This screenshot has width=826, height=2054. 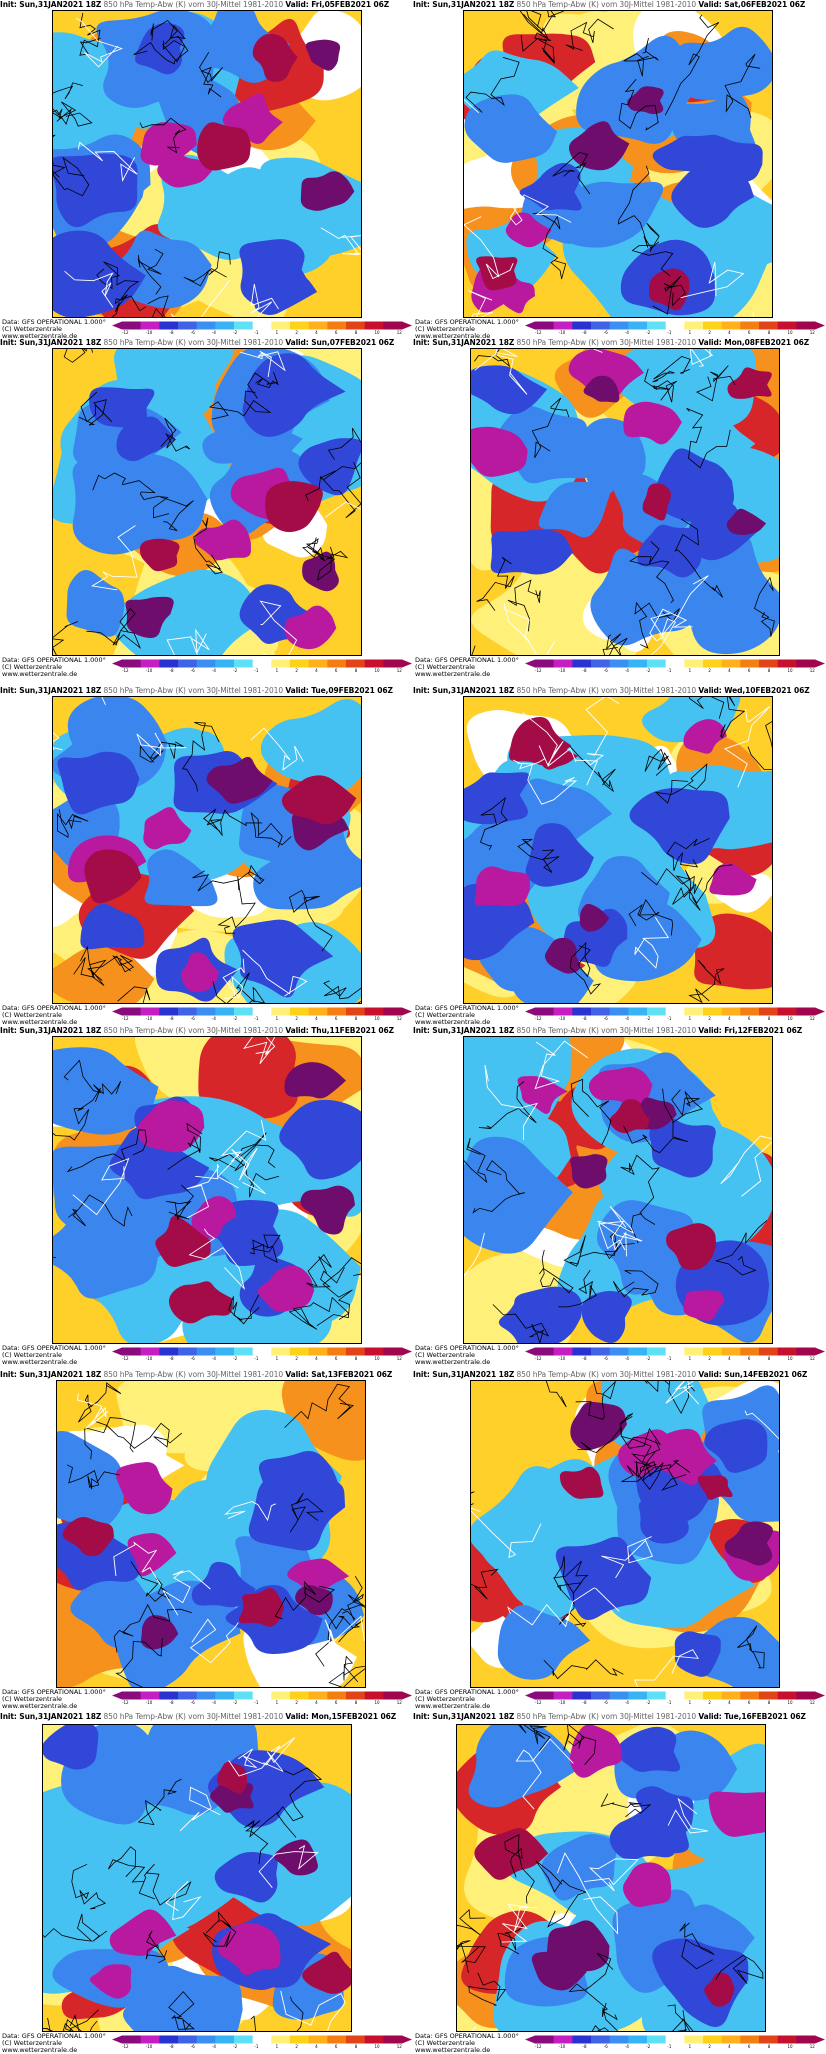 I want to click on legend-tick: 8, so click(x=356, y=1018).